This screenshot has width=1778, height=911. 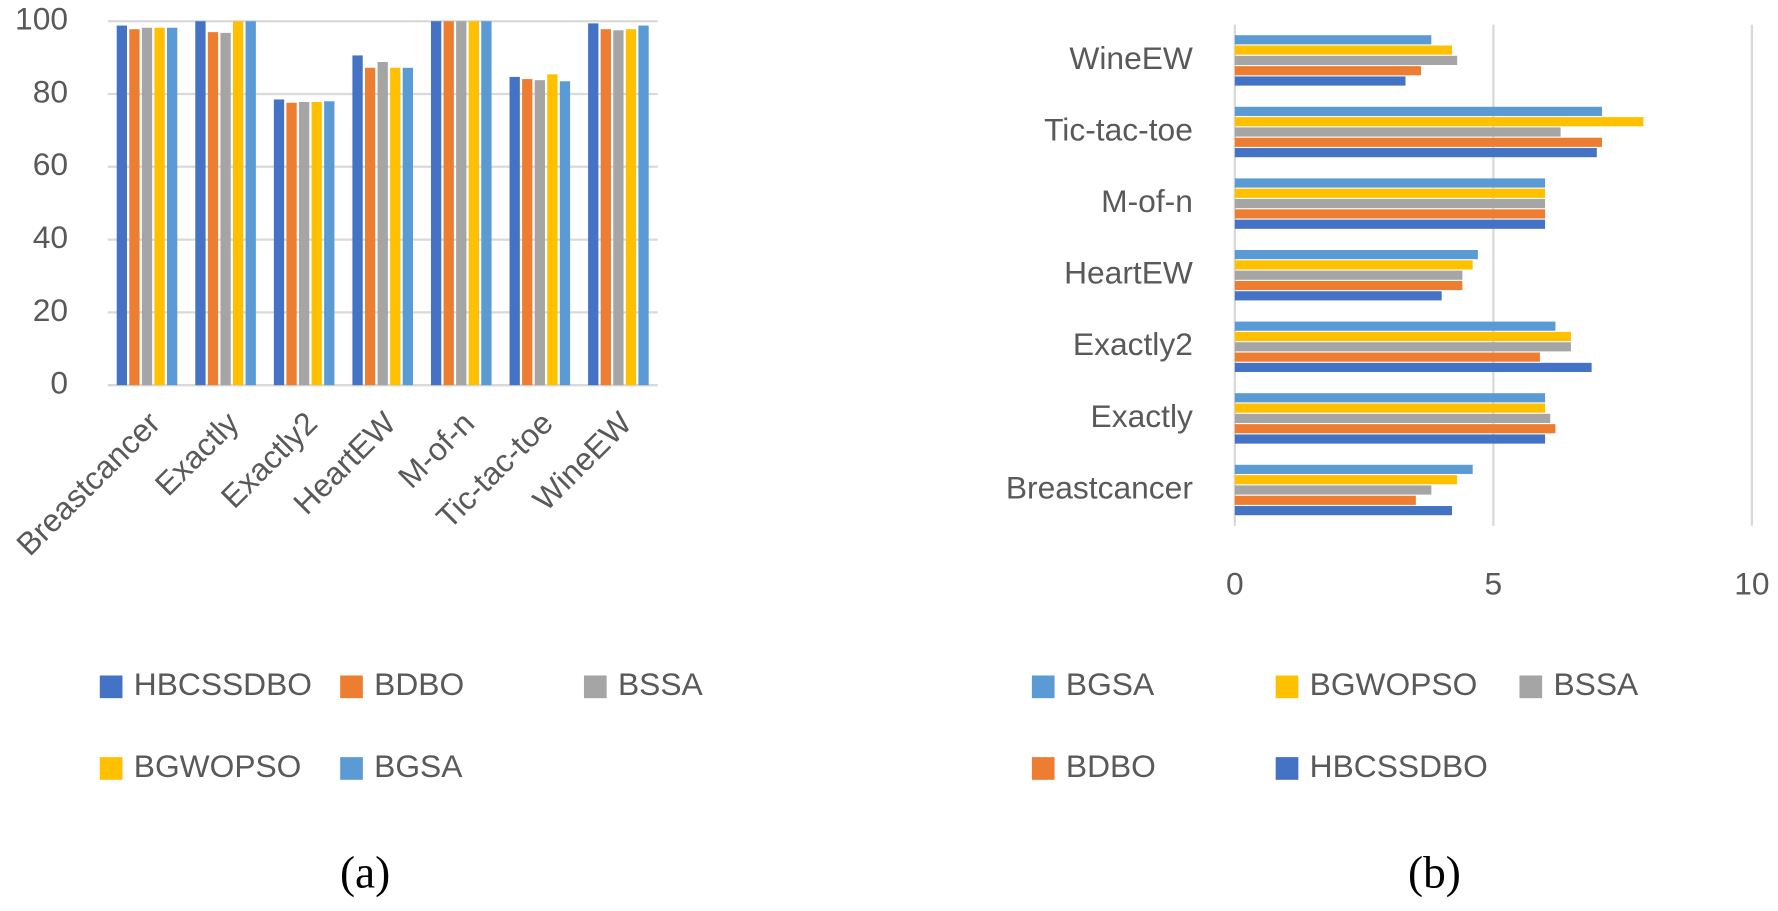 I want to click on y-tick-label: Tic-tac-toe, so click(x=1118, y=129).